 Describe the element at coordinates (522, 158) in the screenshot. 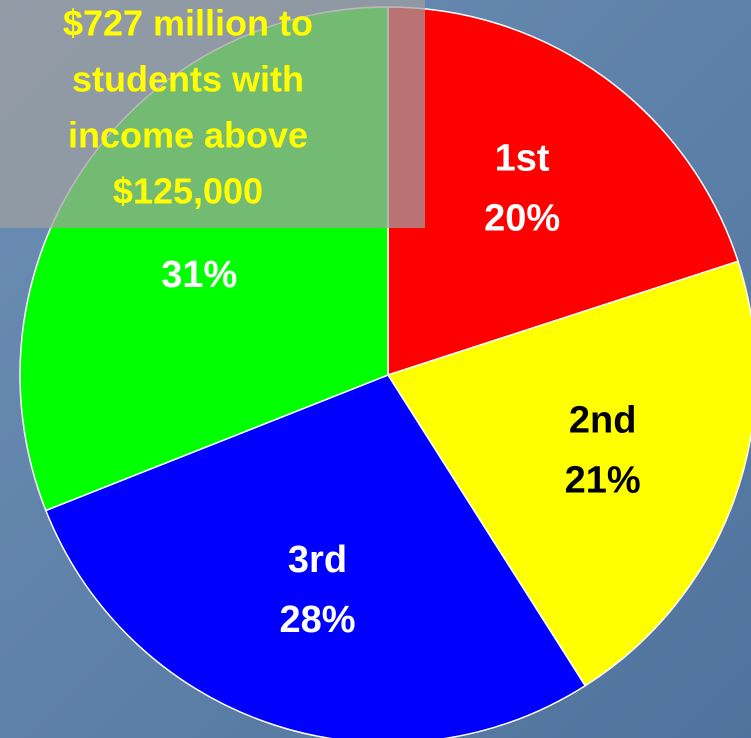

I see `slice-label: 1st` at that location.